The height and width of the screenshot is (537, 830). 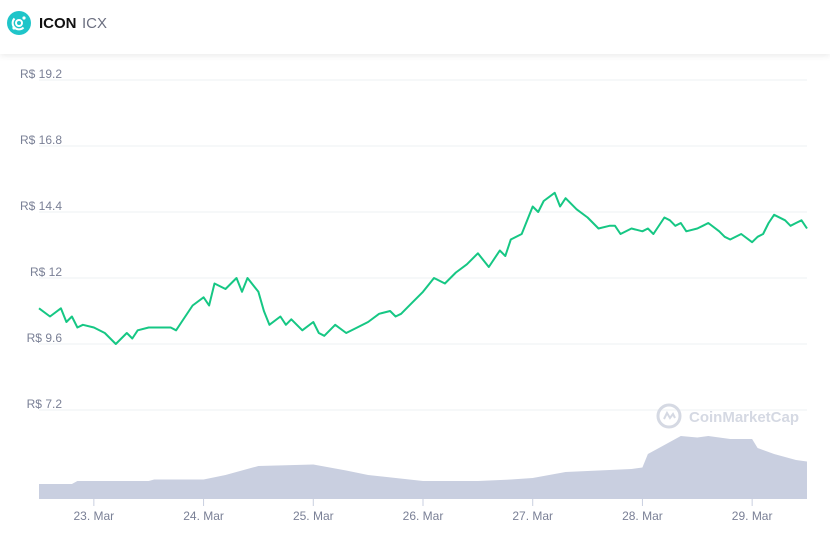 I want to click on volume-area, so click(x=423, y=467).